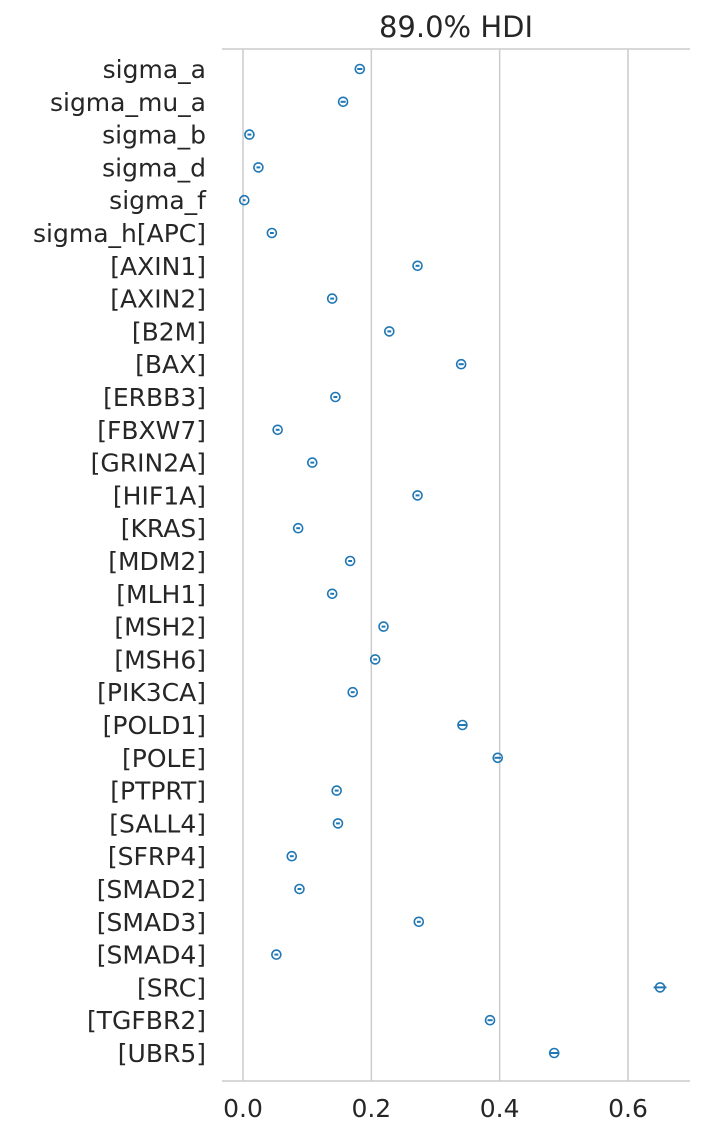 Image resolution: width=704 pixels, height=1141 pixels. I want to click on row-label: [SALL4], so click(157, 823).